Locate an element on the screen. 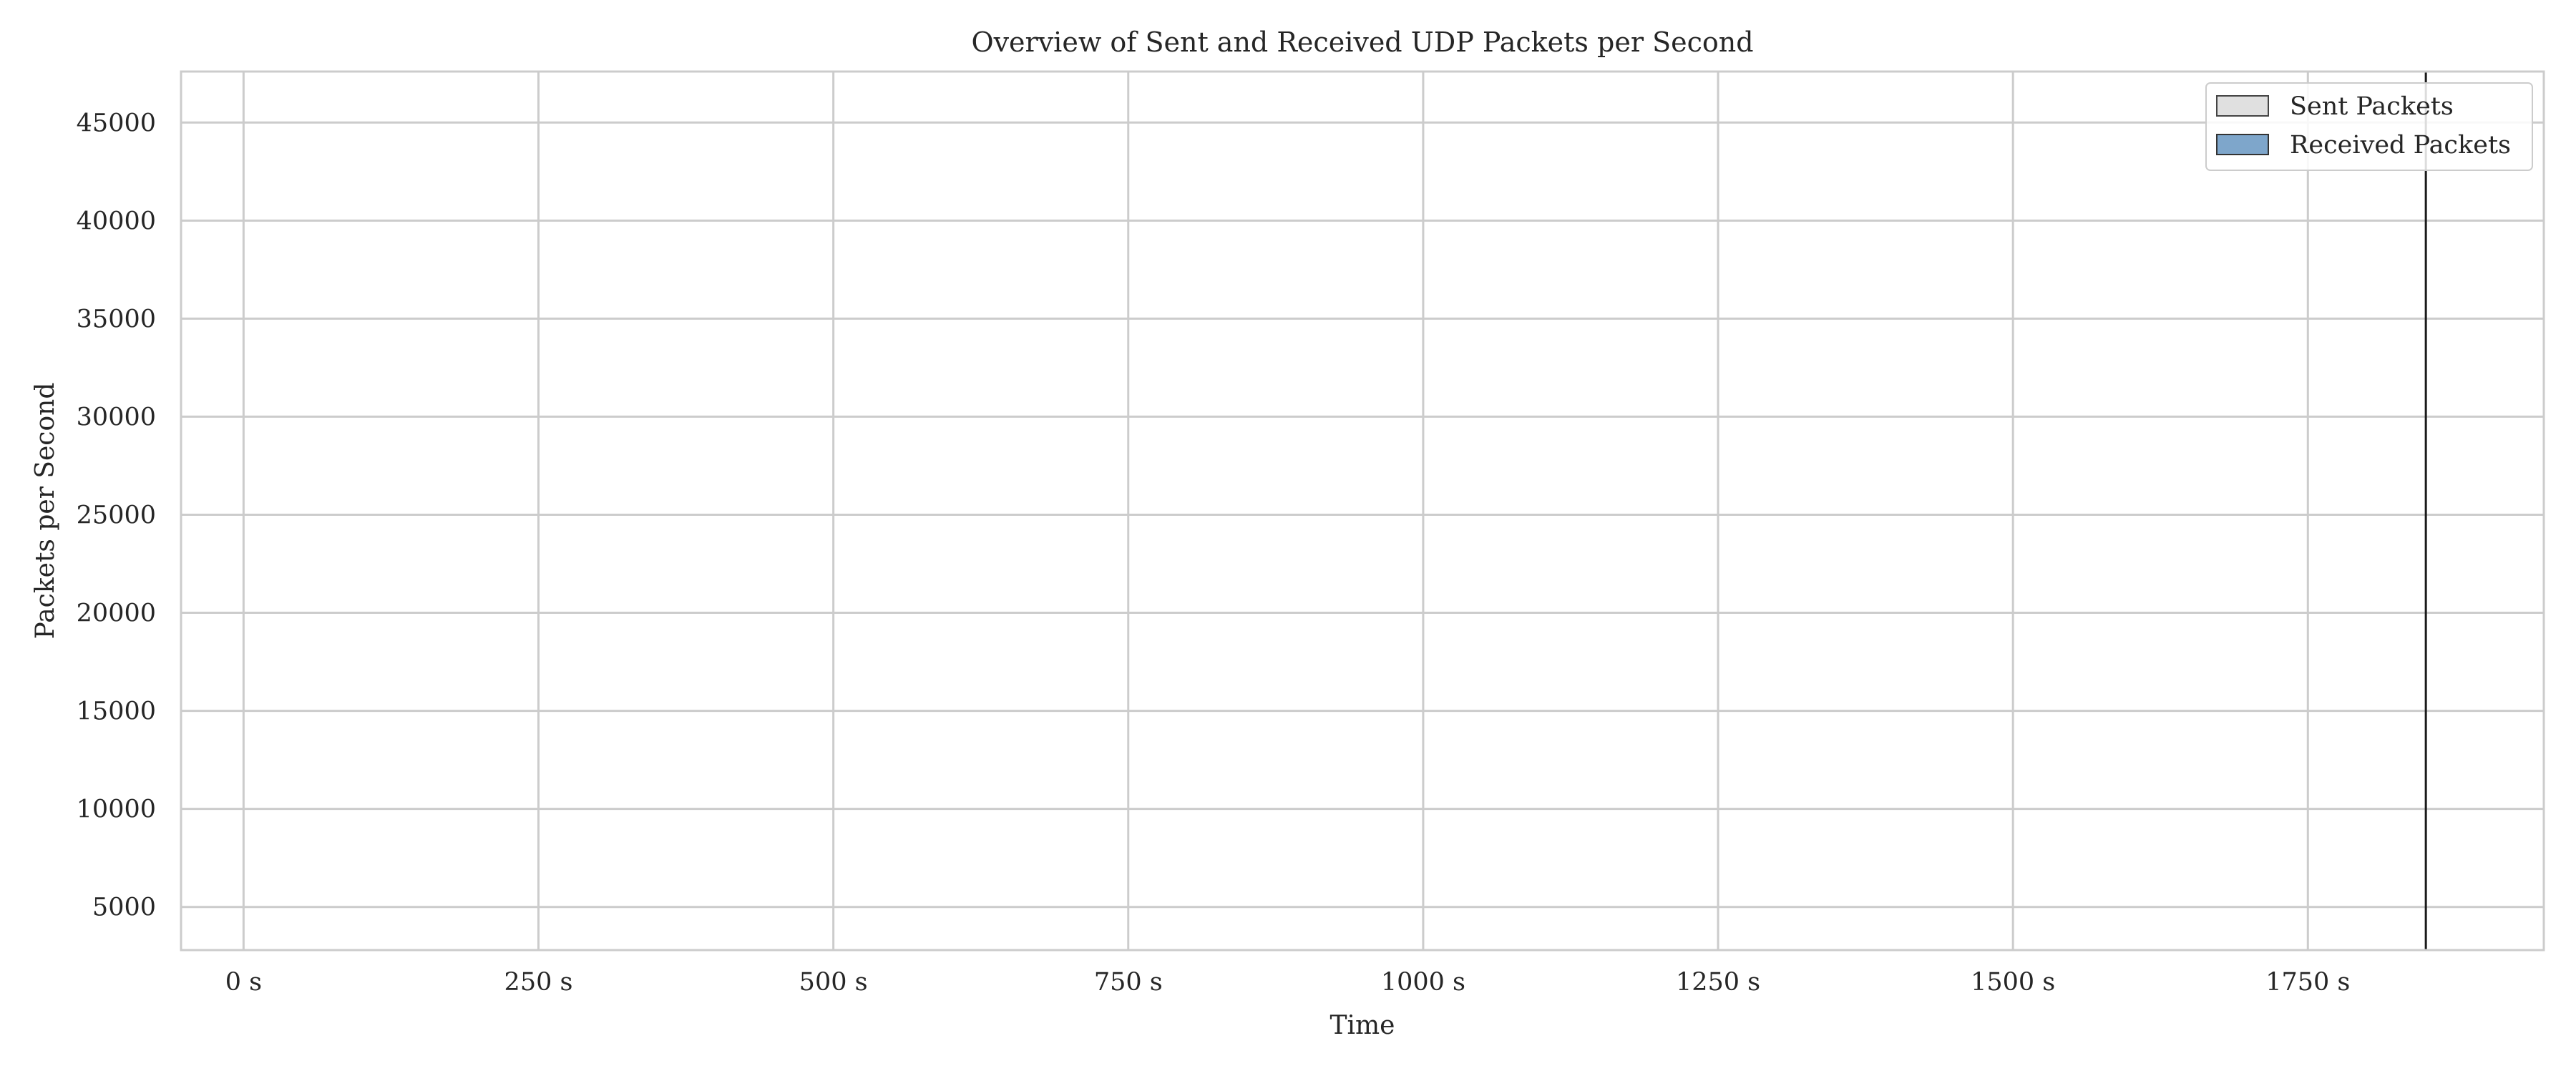  x-tick-label: 500 s is located at coordinates (833, 983).